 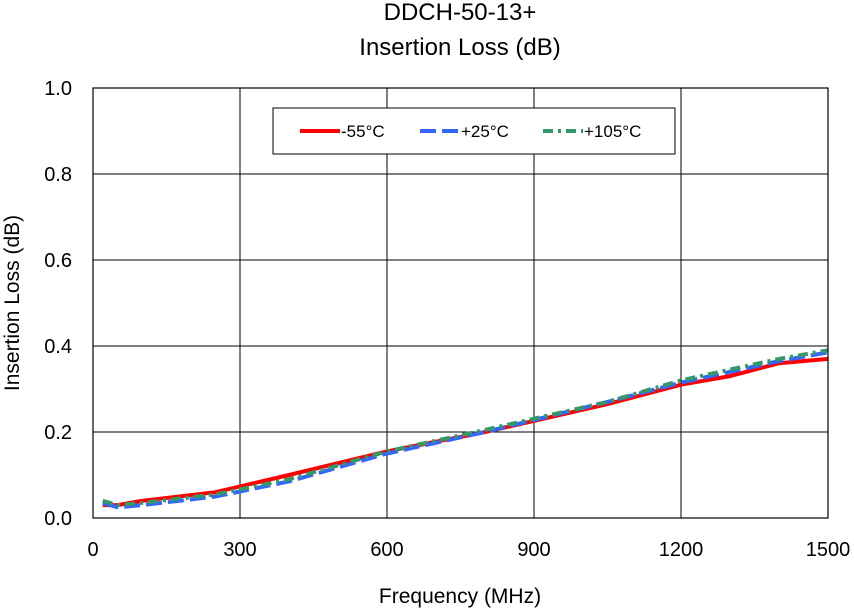 What do you see at coordinates (386, 550) in the screenshot?
I see `x-tick-label: 600` at bounding box center [386, 550].